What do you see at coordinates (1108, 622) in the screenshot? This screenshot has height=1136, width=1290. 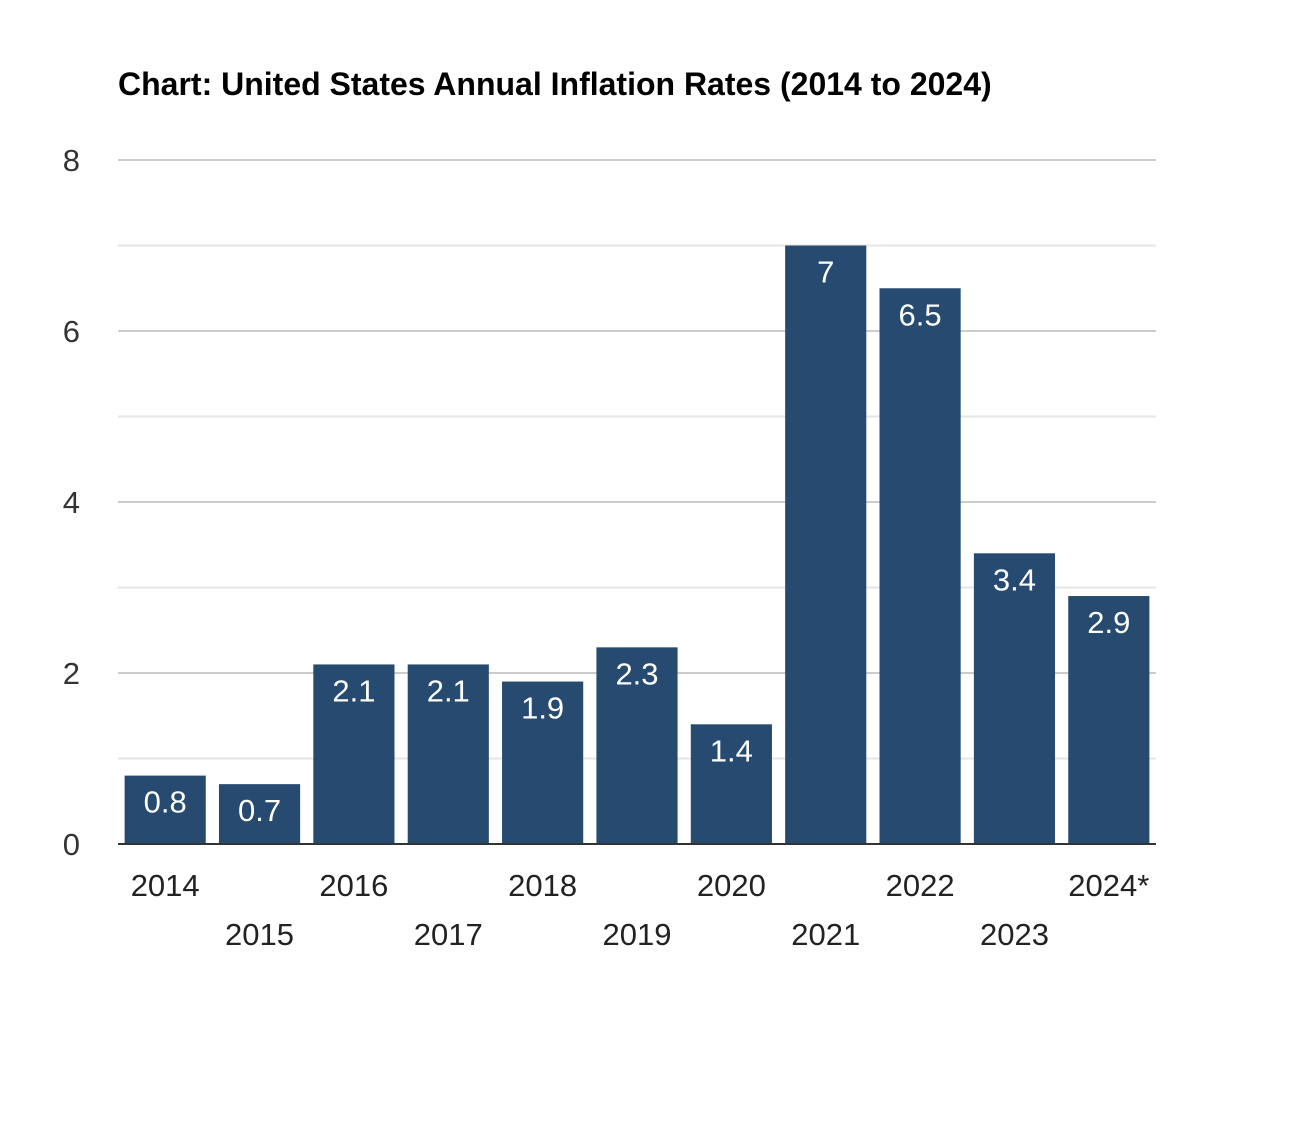 I see `data-label: 2.9` at bounding box center [1108, 622].